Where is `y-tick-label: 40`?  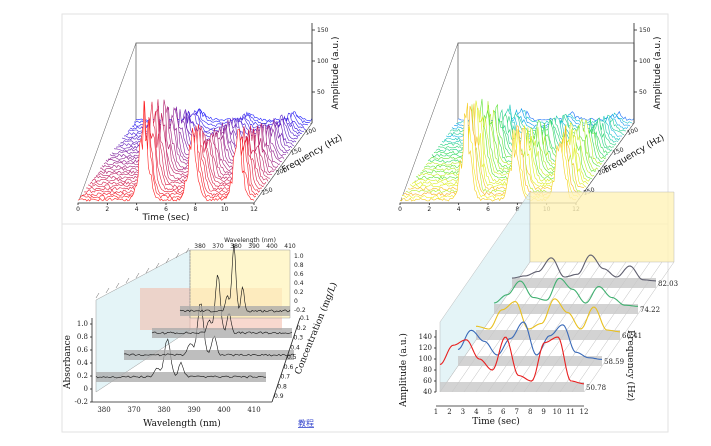 y-tick-label: 40 is located at coordinates (427, 392).